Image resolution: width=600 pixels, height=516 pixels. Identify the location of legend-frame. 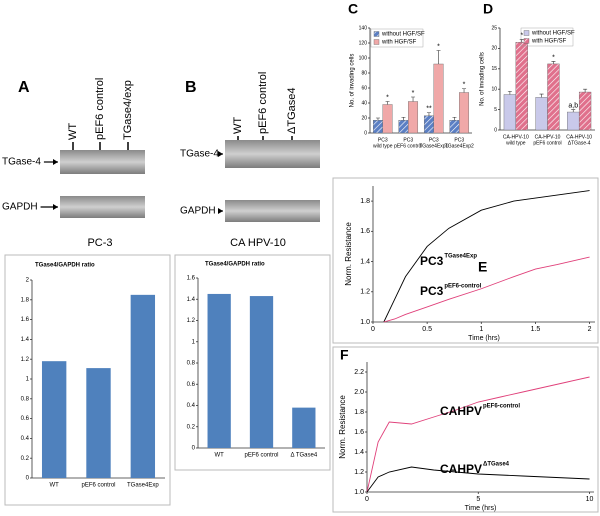
(397, 38).